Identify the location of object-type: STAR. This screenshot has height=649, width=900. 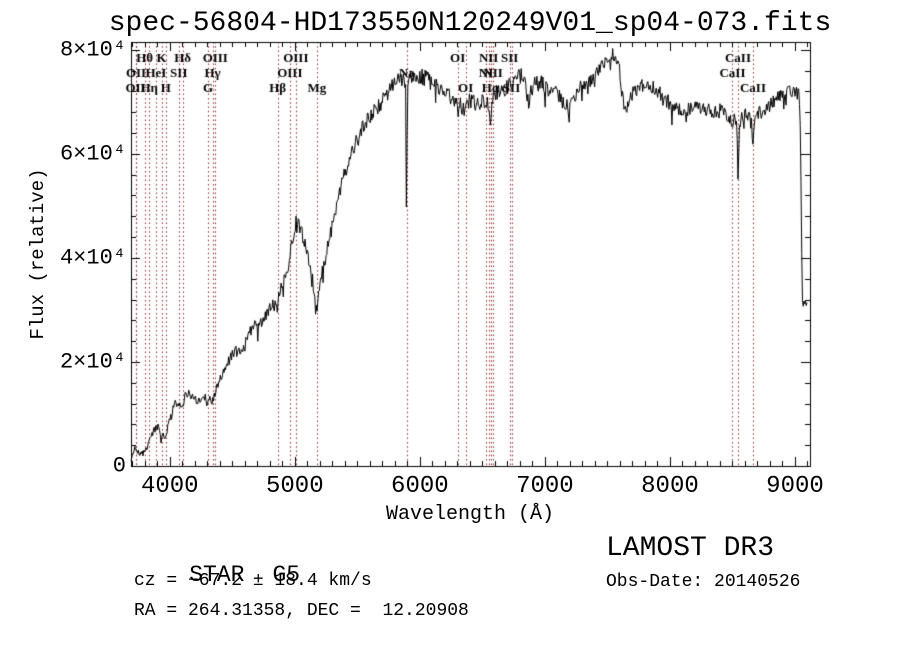
(217, 575).